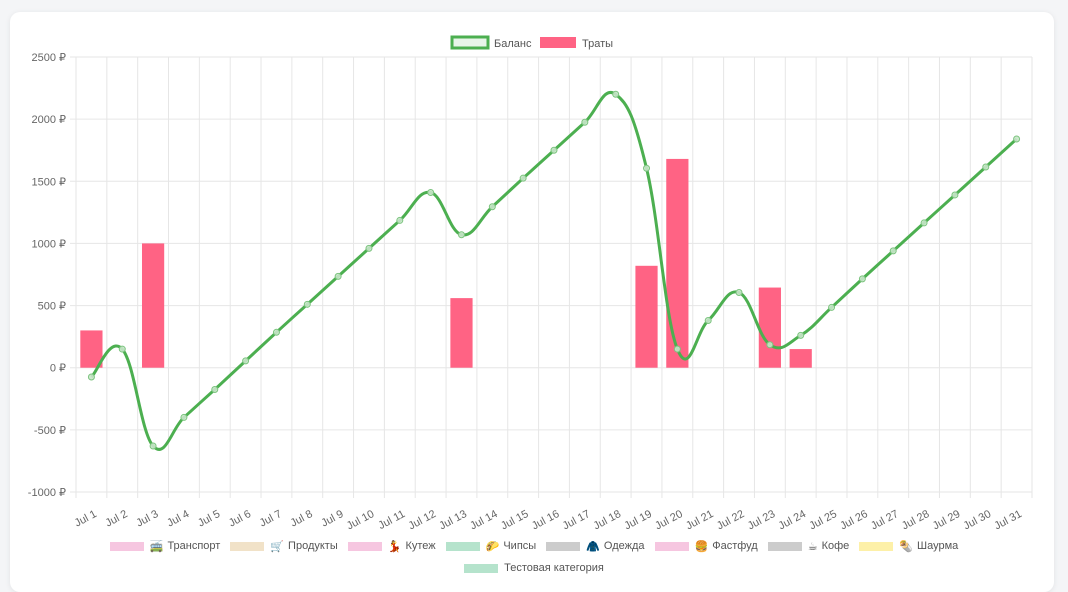 The width and height of the screenshot is (1068, 592). Describe the element at coordinates (48, 58) in the screenshot. I see `y-tick-label: 2500 ₽` at that location.